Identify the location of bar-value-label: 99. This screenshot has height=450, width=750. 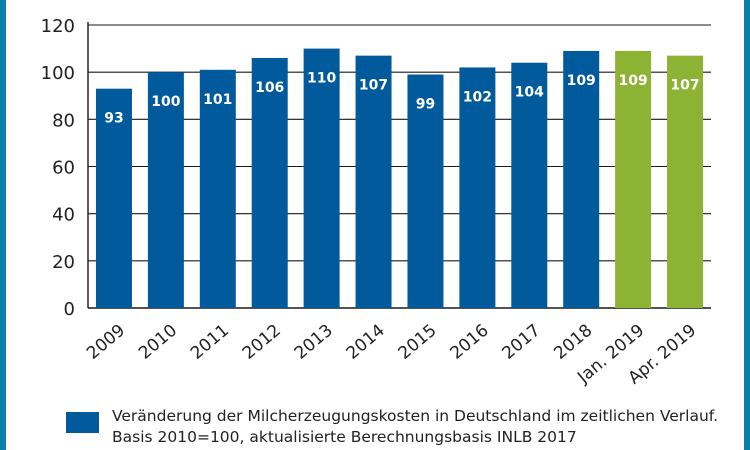
(425, 105).